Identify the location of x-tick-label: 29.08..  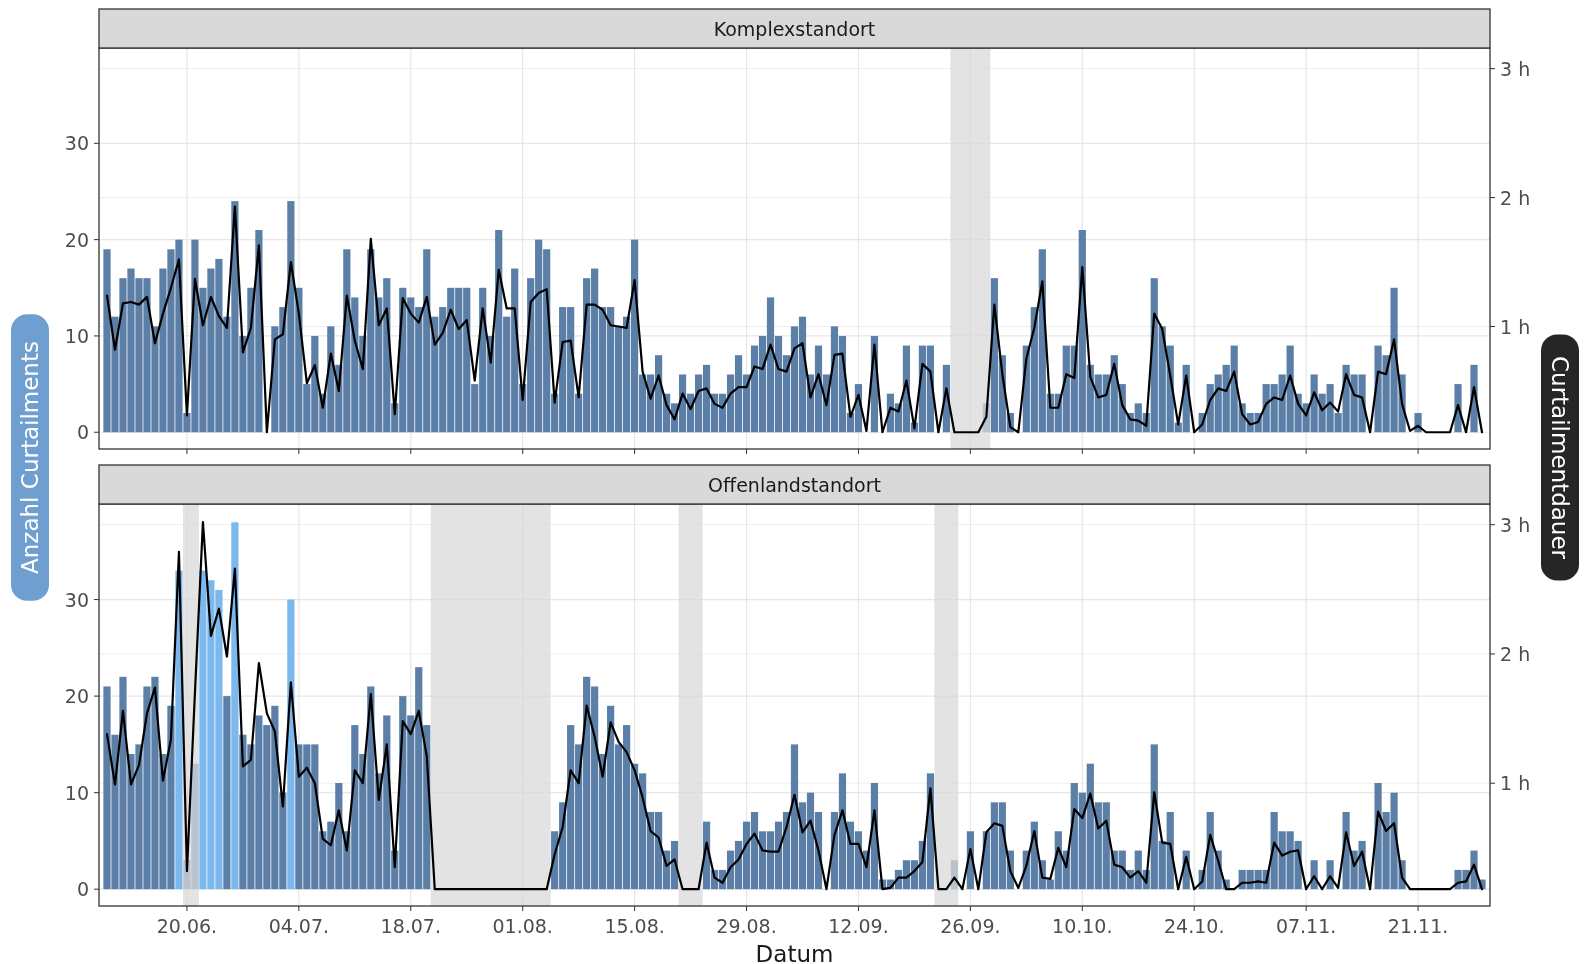
(746, 926).